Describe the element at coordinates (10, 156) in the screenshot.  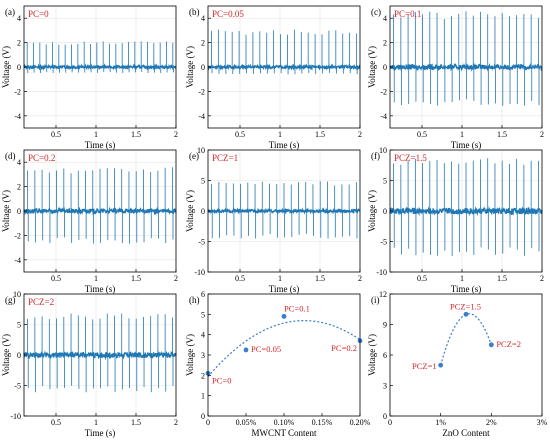
I see `panel-tag: (d)` at that location.